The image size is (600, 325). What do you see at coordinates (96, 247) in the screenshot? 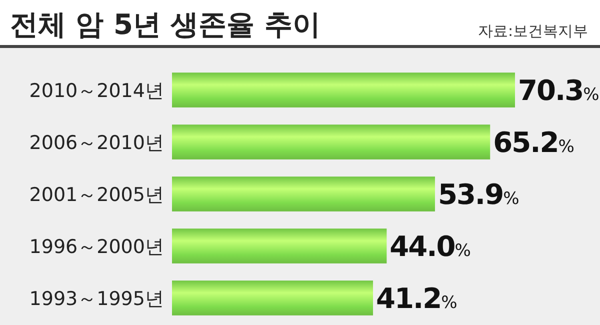
I see `y-tick-label: 1996～2000년` at bounding box center [96, 247].